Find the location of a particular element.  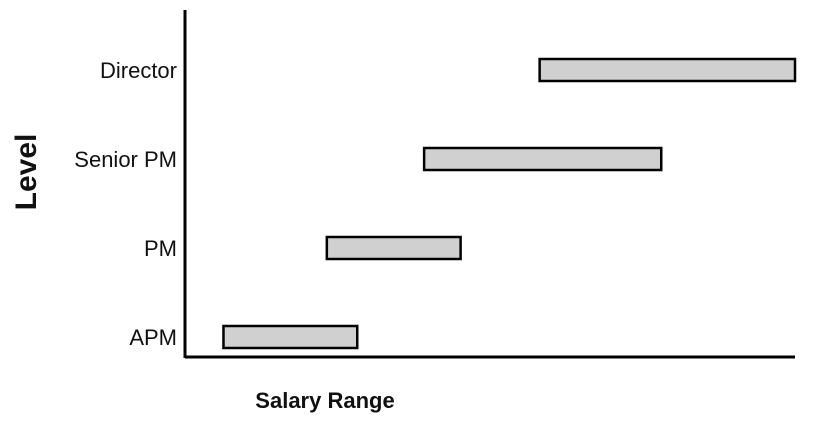

y-axis-title: Level is located at coordinates (26, 172).